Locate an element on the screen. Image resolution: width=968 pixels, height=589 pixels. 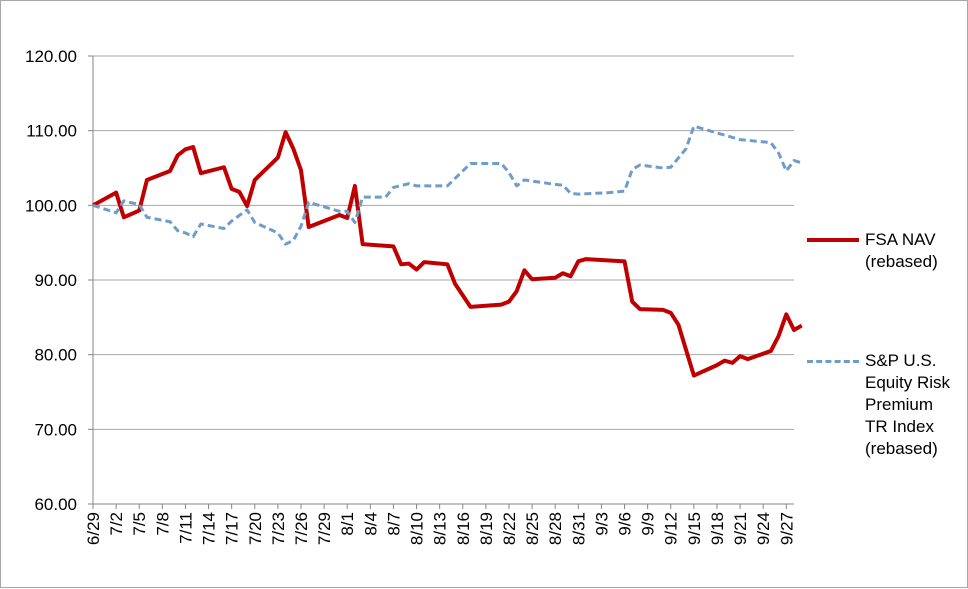
x-tick-label: 7/29 is located at coordinates (324, 528).